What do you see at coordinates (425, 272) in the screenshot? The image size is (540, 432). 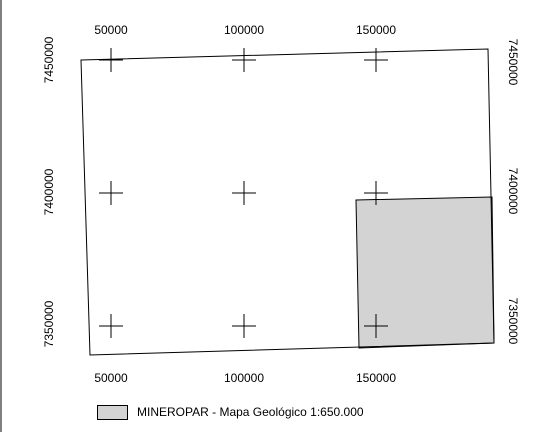 I see `mineropar-coverage-area` at bounding box center [425, 272].